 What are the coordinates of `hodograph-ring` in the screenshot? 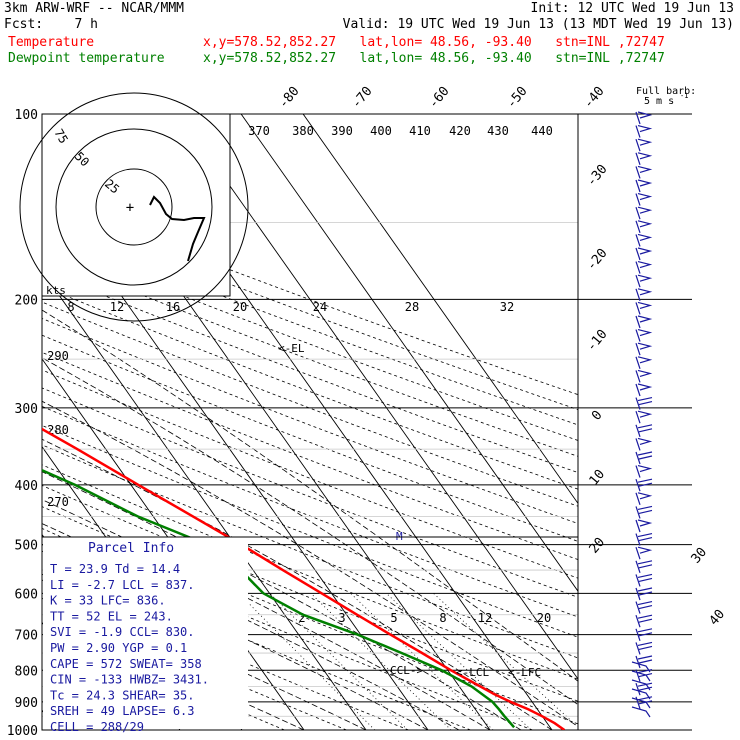 It's located at (134, 207).